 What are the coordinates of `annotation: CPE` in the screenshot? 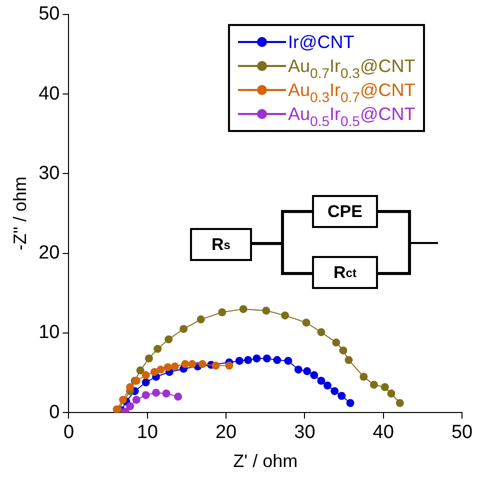 It's located at (345, 211).